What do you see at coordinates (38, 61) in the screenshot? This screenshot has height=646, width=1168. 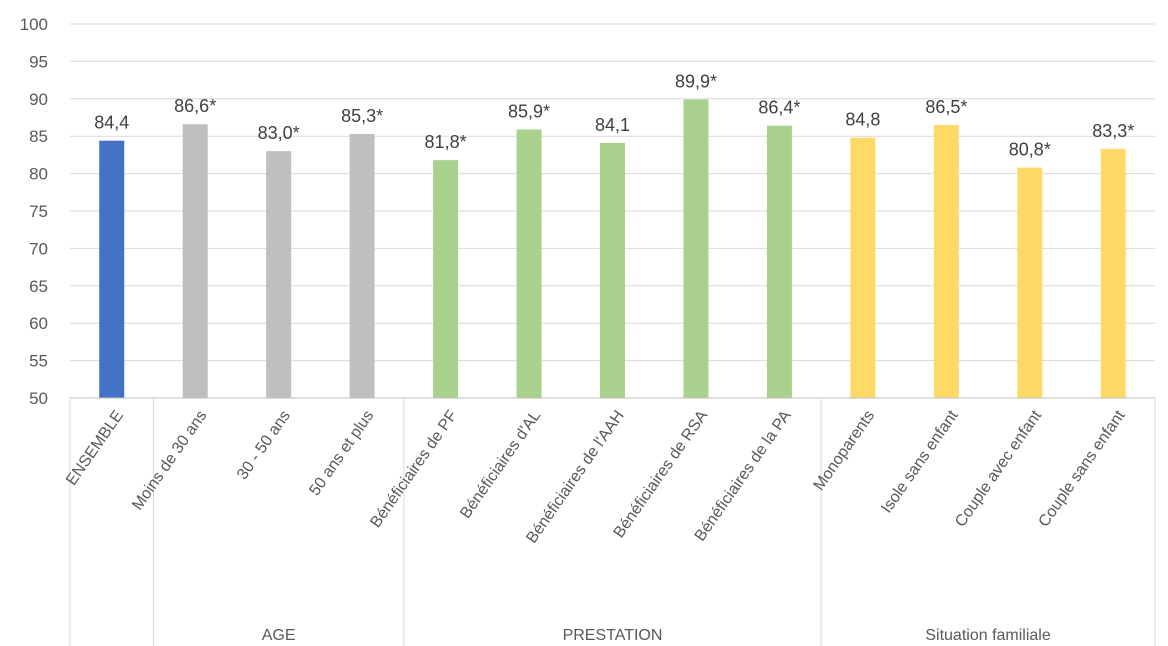 I see `y-tick-label: 95` at bounding box center [38, 61].